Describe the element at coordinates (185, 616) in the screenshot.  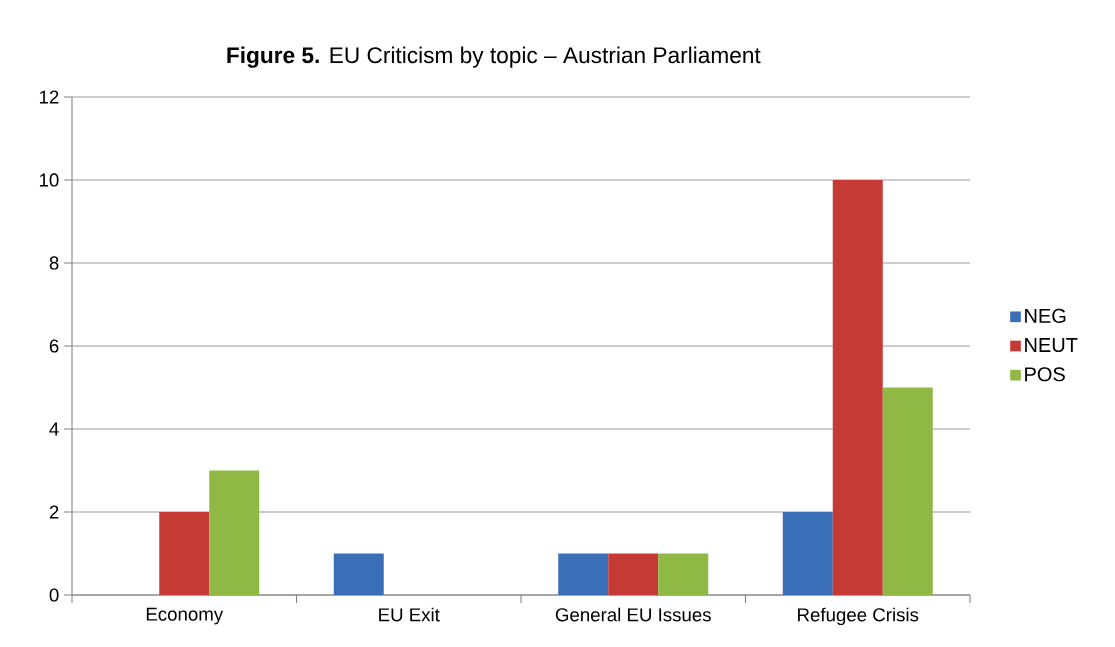
I see `x-tick-label: Economy` at that location.